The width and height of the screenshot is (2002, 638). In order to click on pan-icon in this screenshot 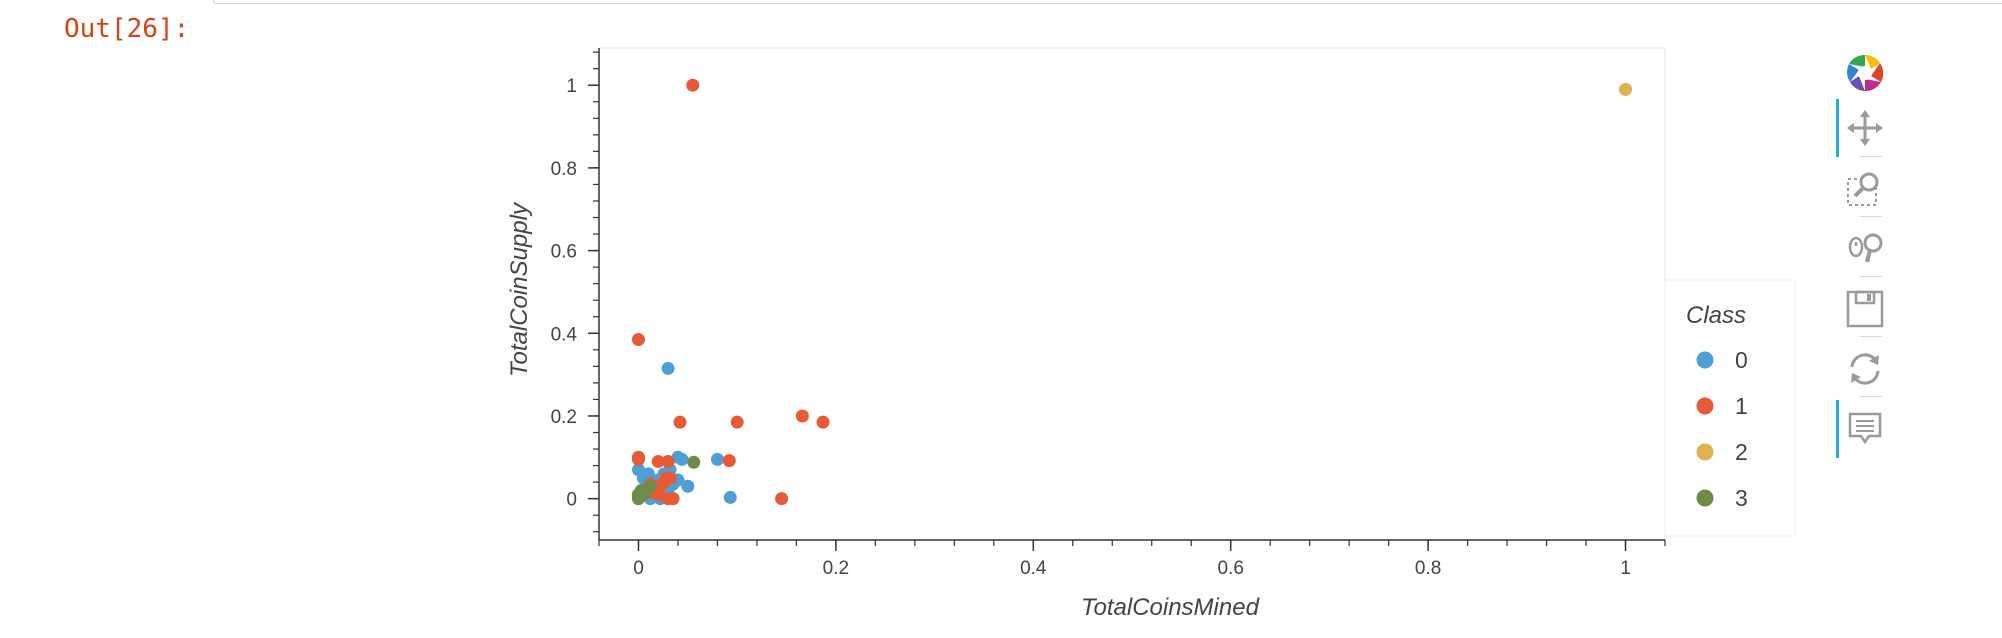, I will do `click(1865, 128)`.